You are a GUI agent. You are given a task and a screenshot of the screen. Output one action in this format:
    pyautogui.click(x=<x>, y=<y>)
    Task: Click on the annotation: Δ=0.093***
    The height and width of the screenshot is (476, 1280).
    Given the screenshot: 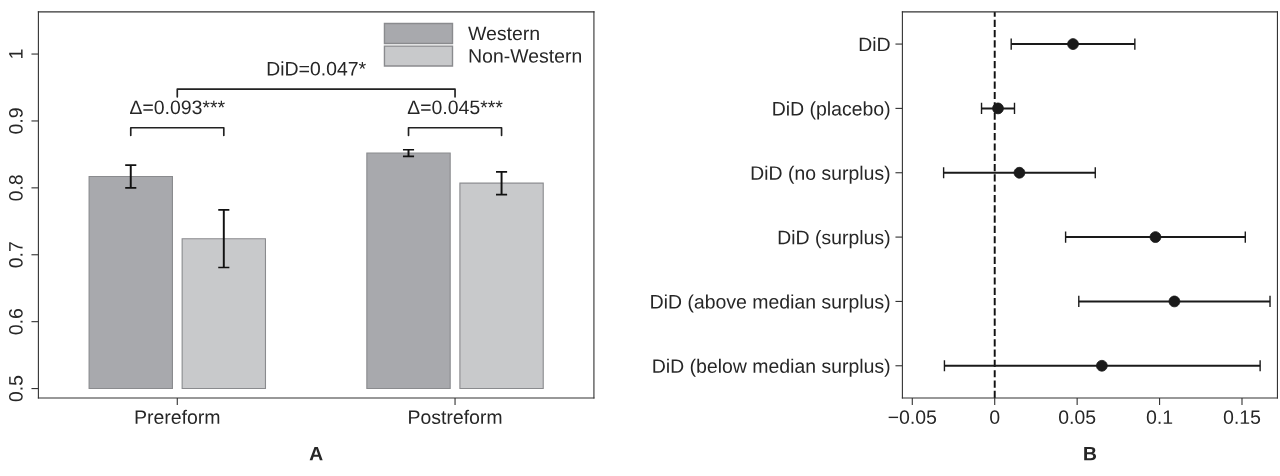 What is the action you would take?
    pyautogui.click(x=177, y=107)
    